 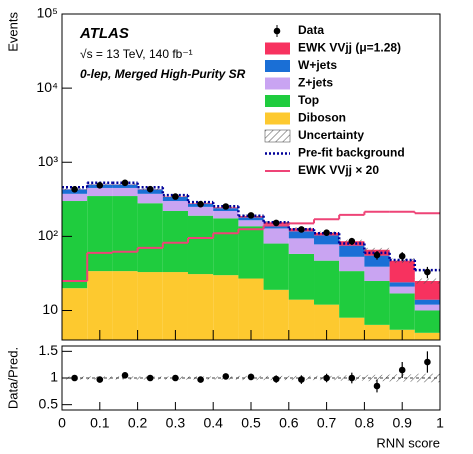 I want to click on x-tick-label: 0.3, so click(x=176, y=423).